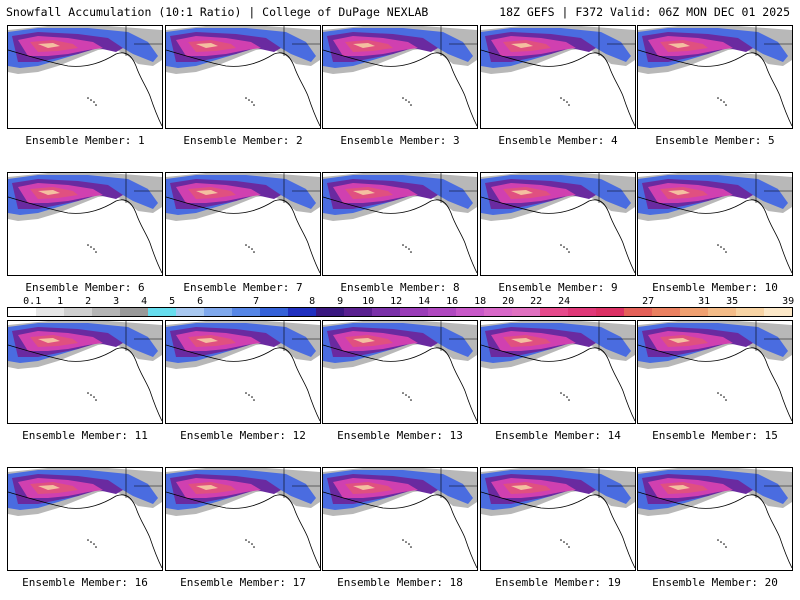 This screenshot has height=600, width=800. I want to click on ensemble-panel: Ensemble Member: 11, so click(85, 381).